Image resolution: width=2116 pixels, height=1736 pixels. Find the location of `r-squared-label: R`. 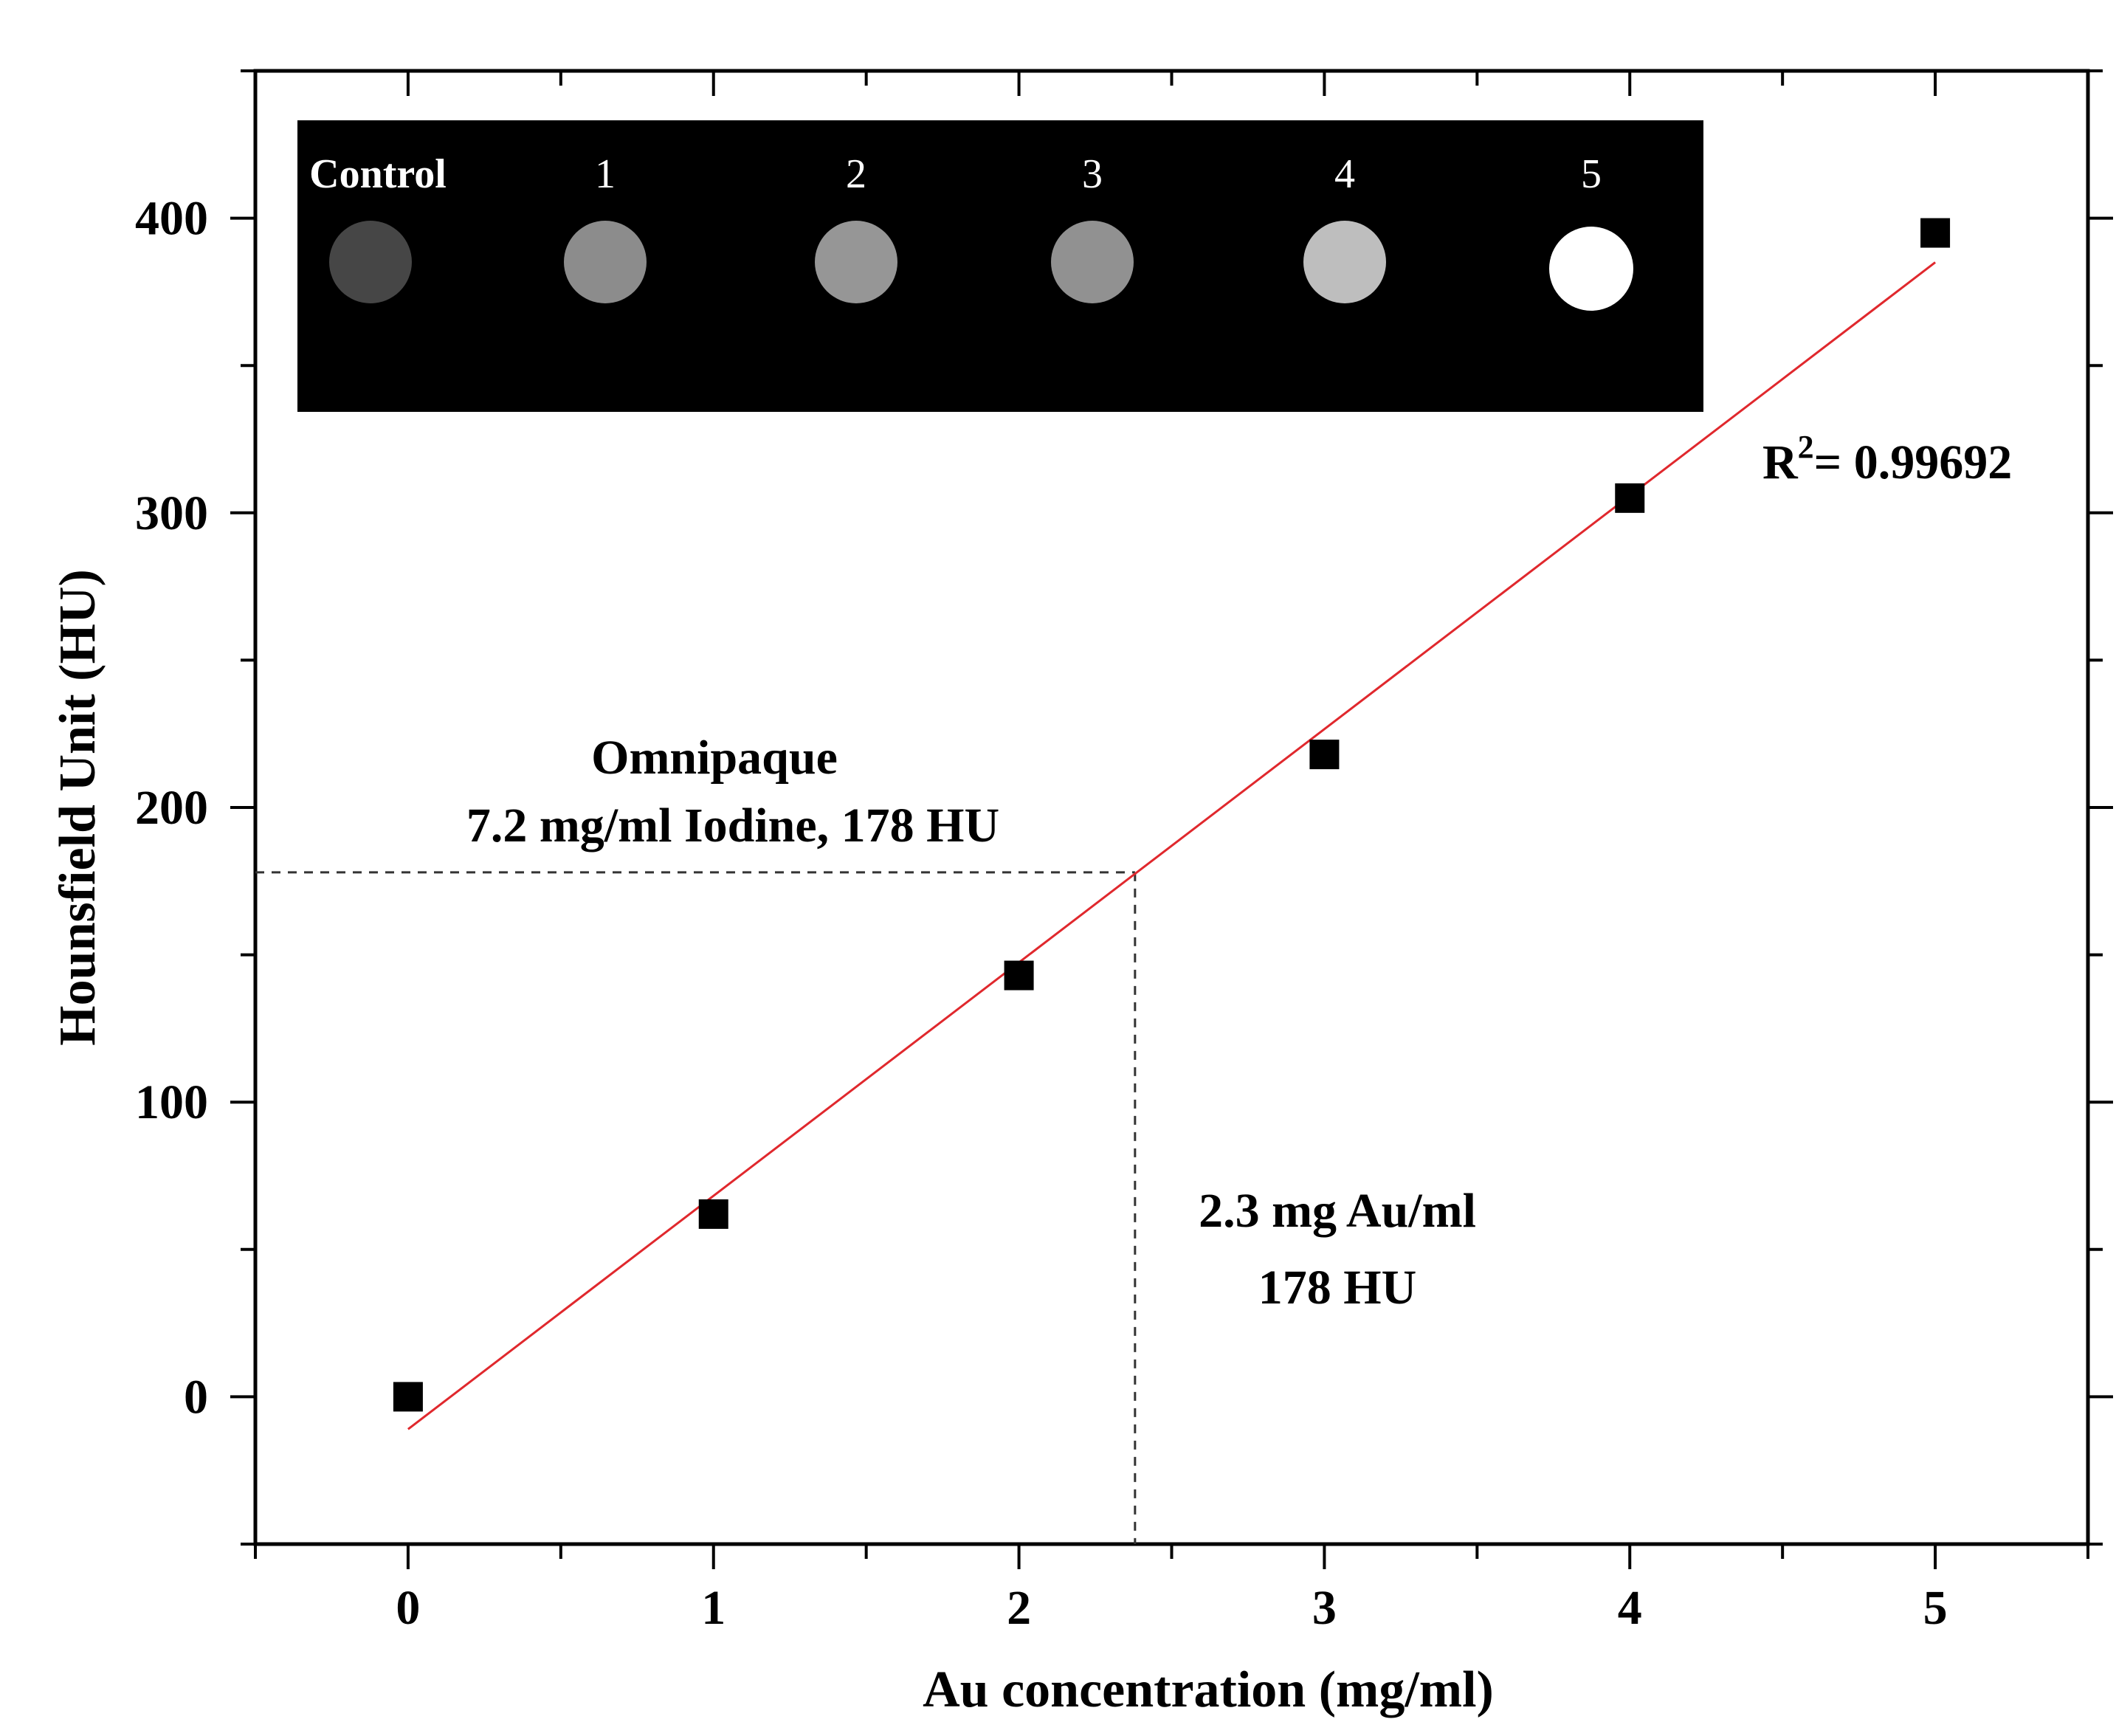

r-squared-label: R is located at coordinates (1780, 462).